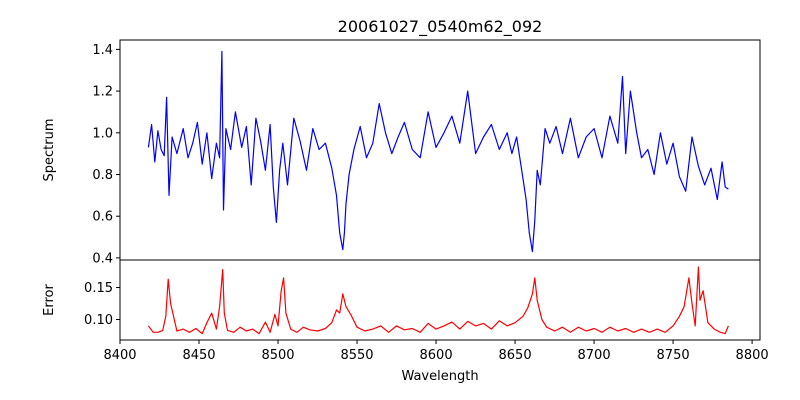 Image resolution: width=800 pixels, height=400 pixels. What do you see at coordinates (102, 304) in the screenshot?
I see `error-y-ticks: 0.10 0.15` at bounding box center [102, 304].